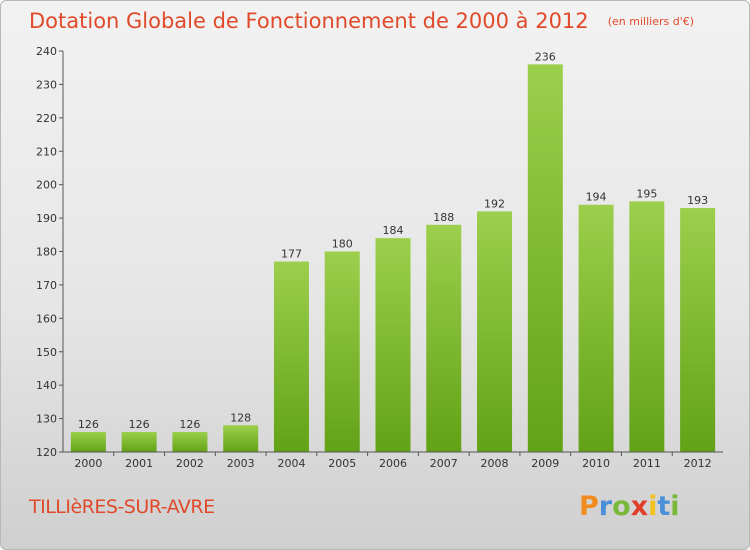  Describe the element at coordinates (621, 506) in the screenshot. I see `logo-letter: o` at that location.